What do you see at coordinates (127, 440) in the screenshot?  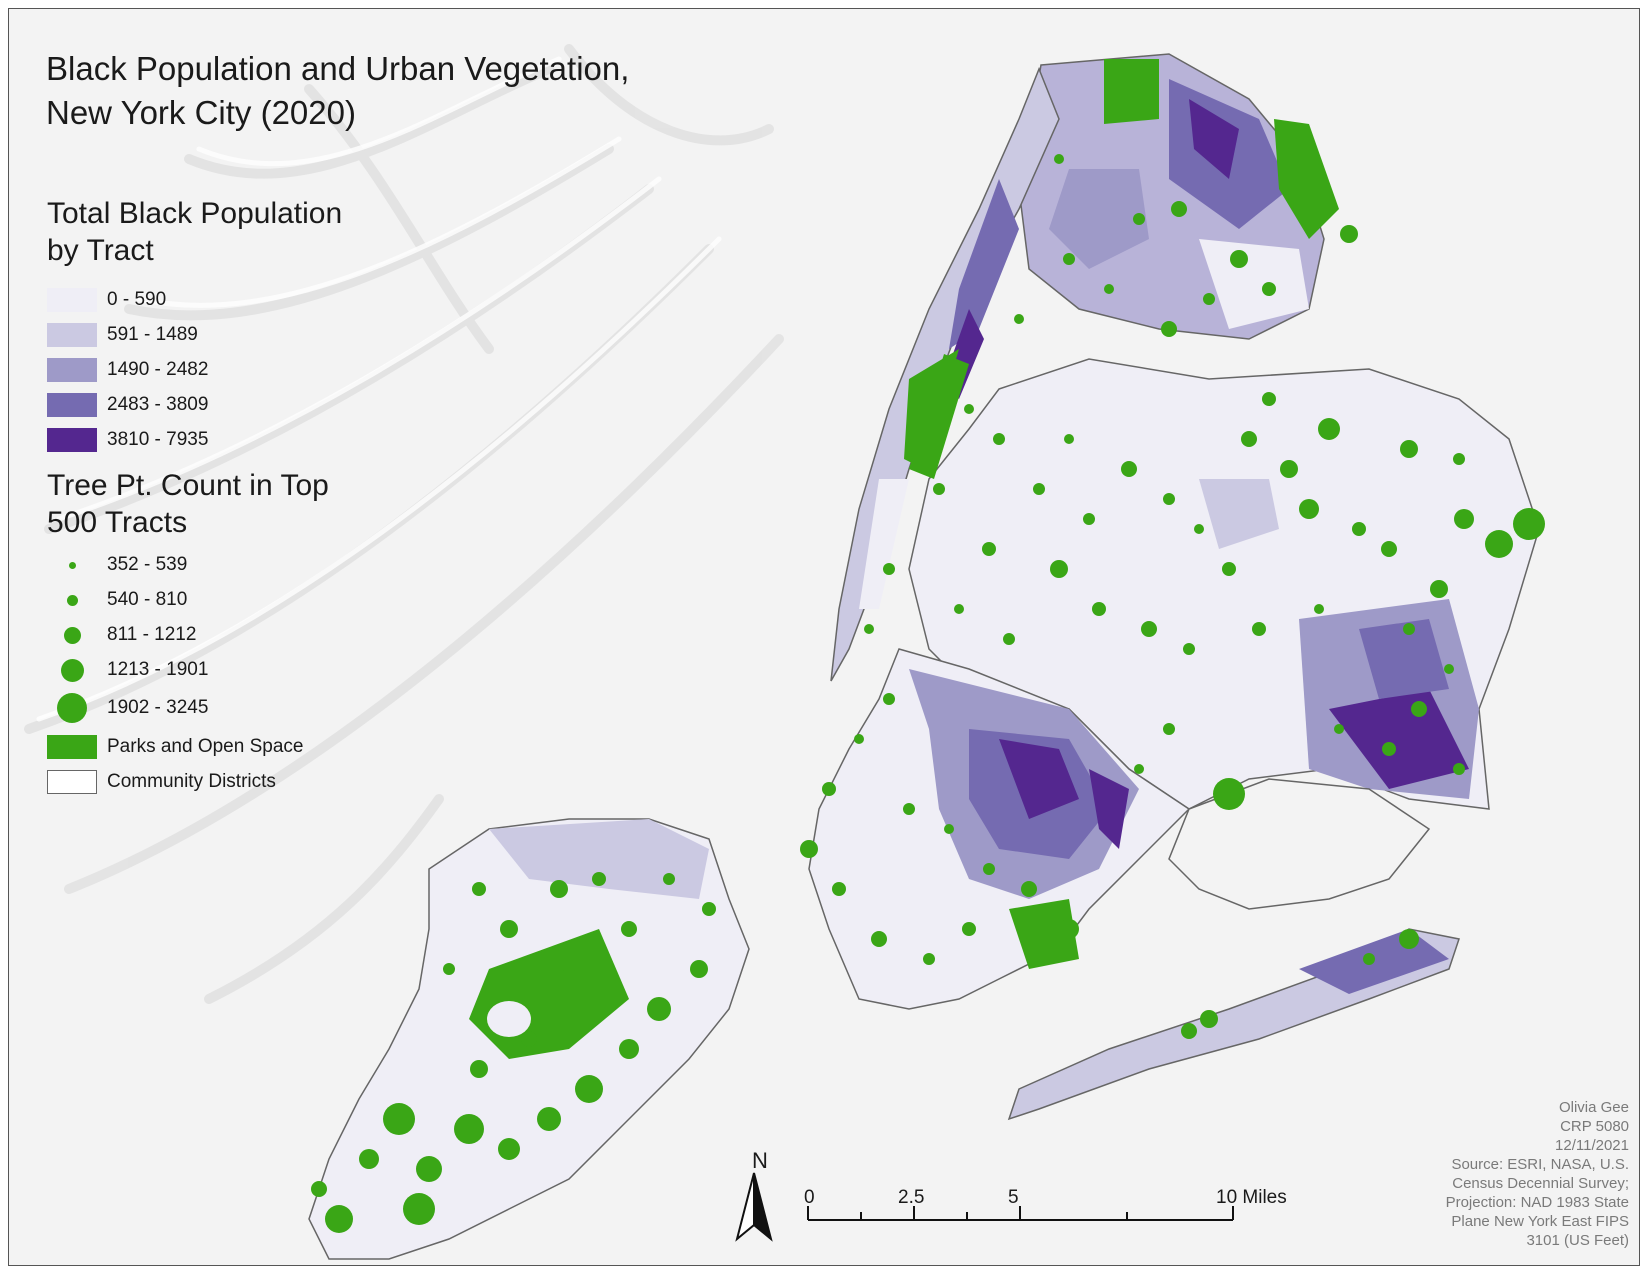 I see `choropleth-class-5: 3810 - 7935` at bounding box center [127, 440].